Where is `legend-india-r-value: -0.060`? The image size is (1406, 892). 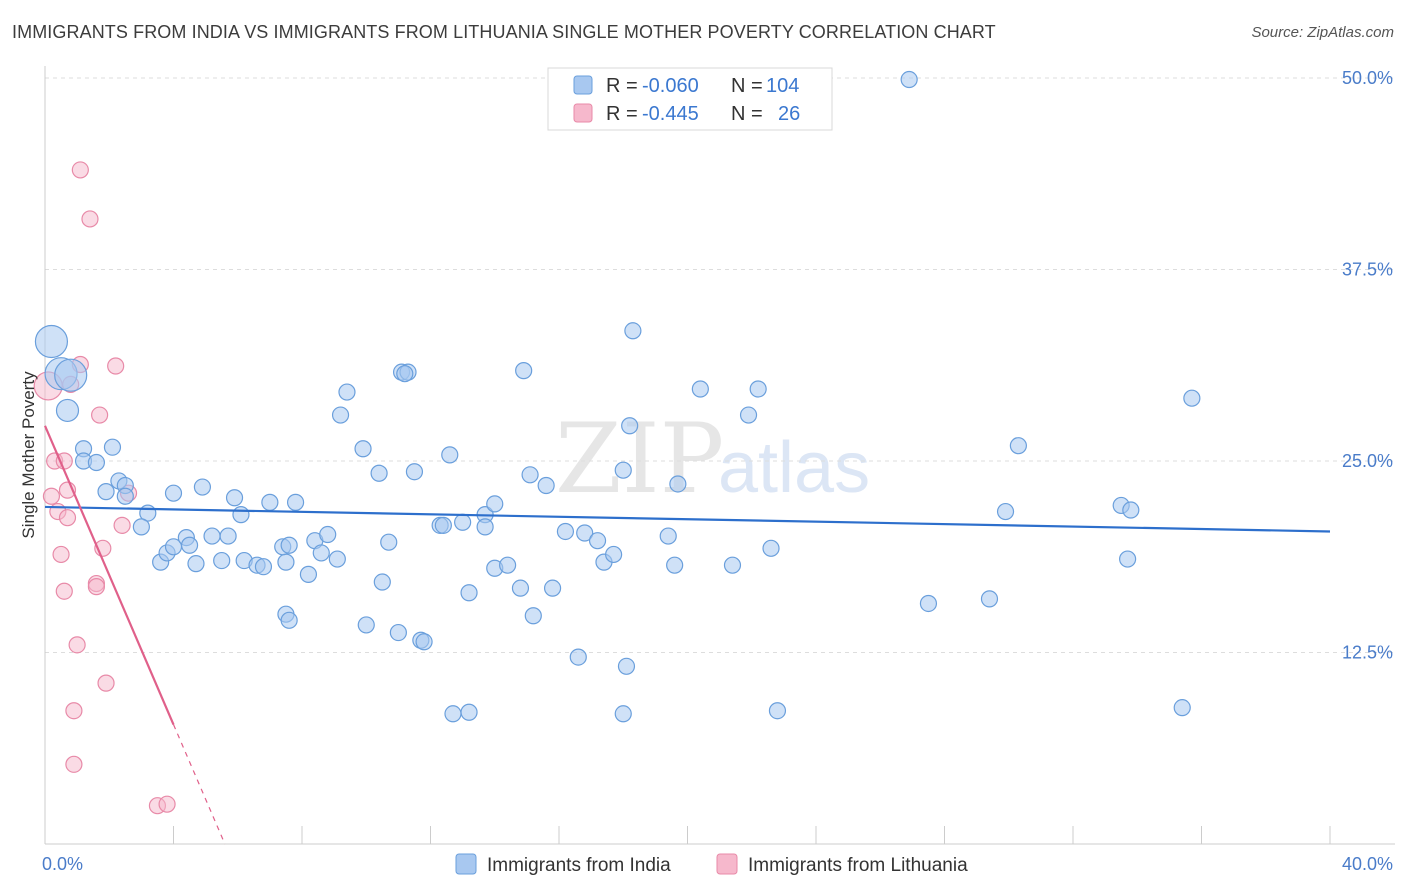 legend-india-r-value: -0.060 is located at coordinates (670, 86).